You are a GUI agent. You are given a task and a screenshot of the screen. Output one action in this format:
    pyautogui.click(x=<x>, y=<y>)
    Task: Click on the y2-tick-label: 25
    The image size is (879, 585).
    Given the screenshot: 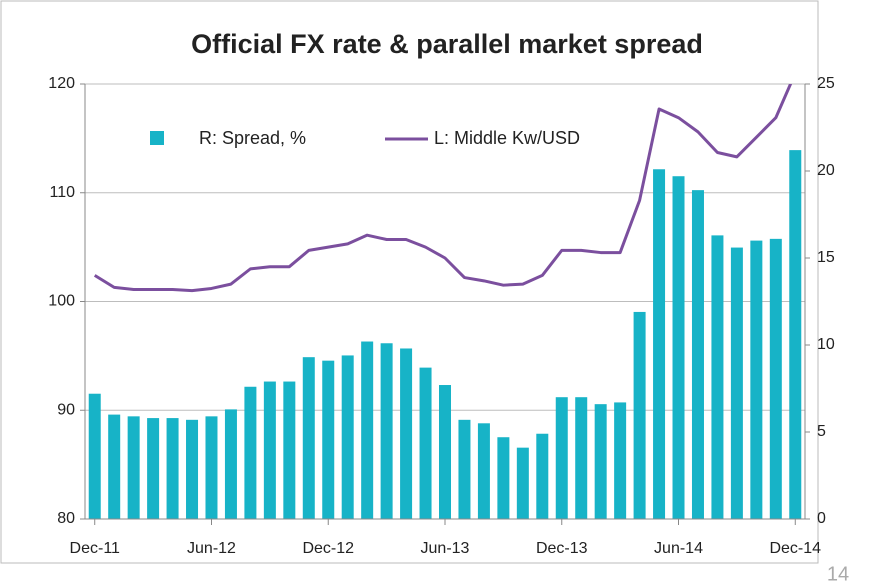 What is the action you would take?
    pyautogui.click(x=826, y=83)
    